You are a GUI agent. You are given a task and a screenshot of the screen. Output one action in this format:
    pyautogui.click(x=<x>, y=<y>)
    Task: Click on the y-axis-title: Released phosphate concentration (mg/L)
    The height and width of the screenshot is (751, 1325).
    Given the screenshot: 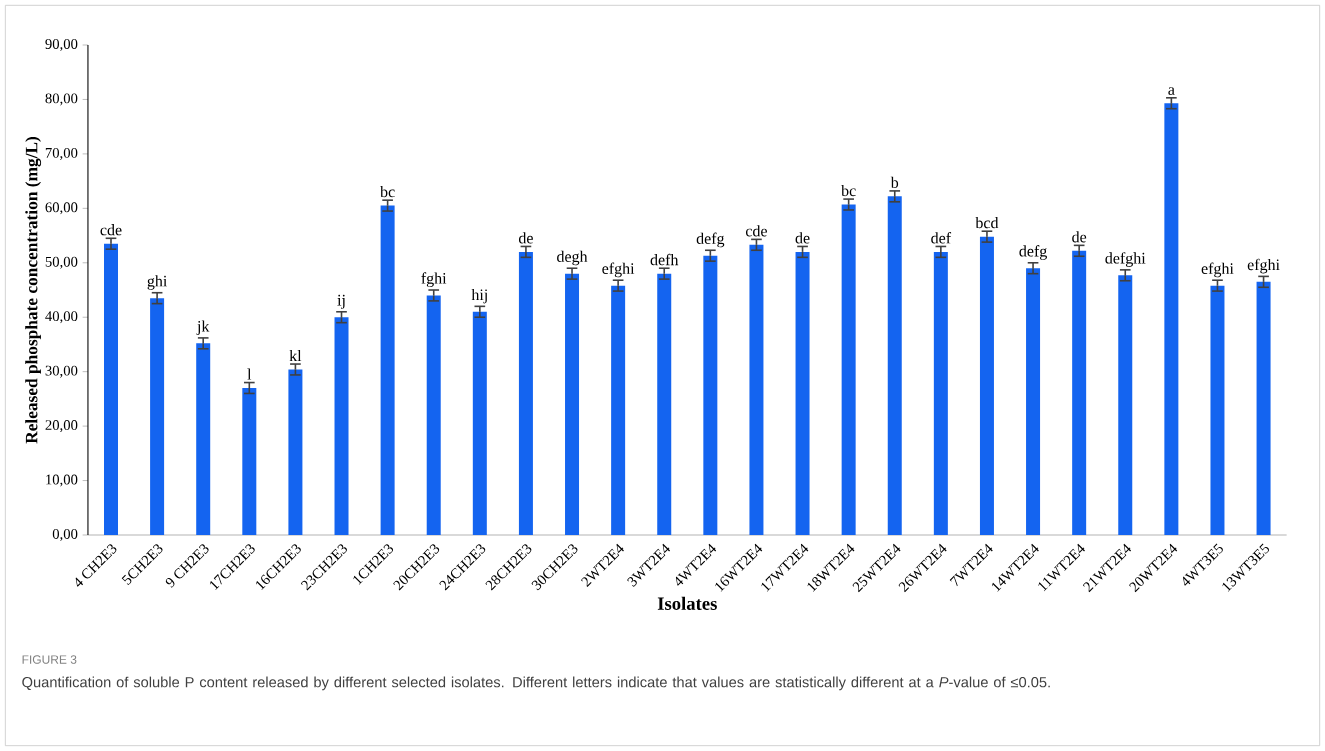 What is the action you would take?
    pyautogui.click(x=33, y=290)
    